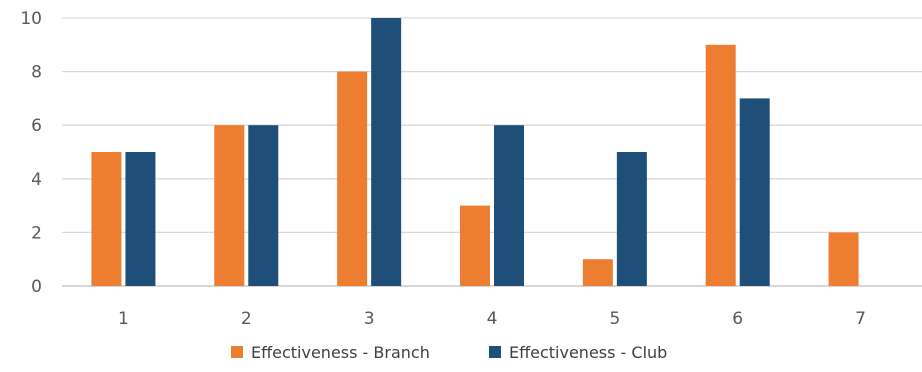 This screenshot has width=922, height=372. I want to click on y-tick-label: 0, so click(36, 287).